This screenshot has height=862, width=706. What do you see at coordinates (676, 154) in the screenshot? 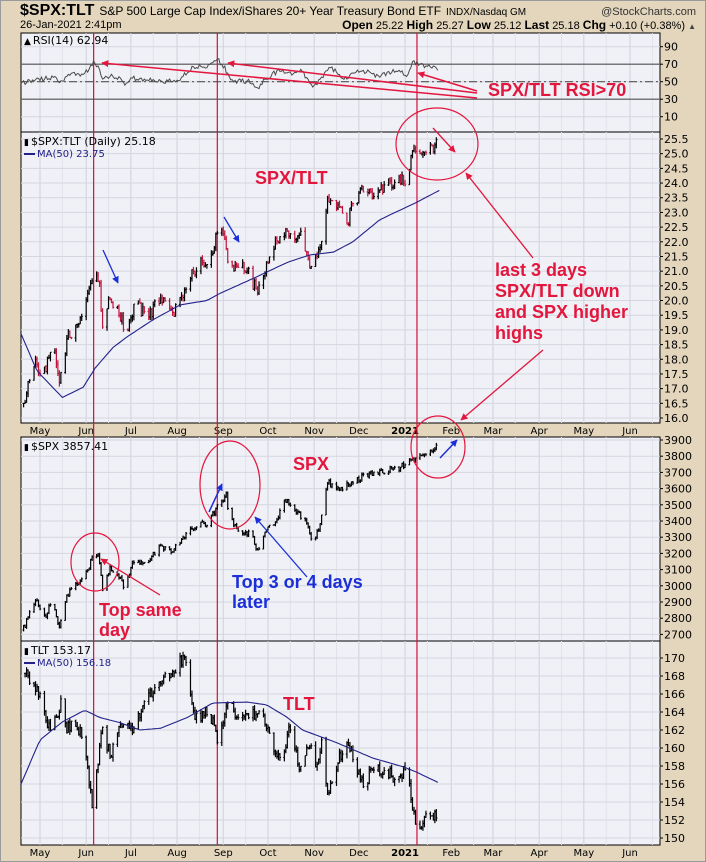
I see `y-tick-label: 25.0` at bounding box center [676, 154].